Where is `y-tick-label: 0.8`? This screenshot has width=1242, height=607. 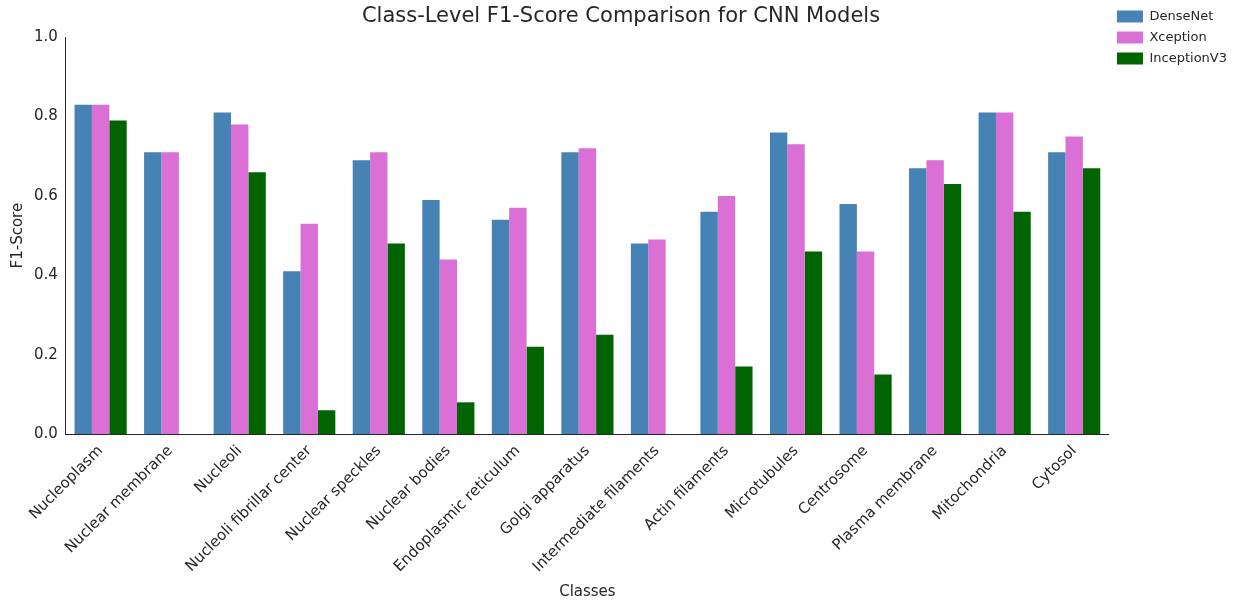 y-tick-label: 0.8 is located at coordinates (46, 115).